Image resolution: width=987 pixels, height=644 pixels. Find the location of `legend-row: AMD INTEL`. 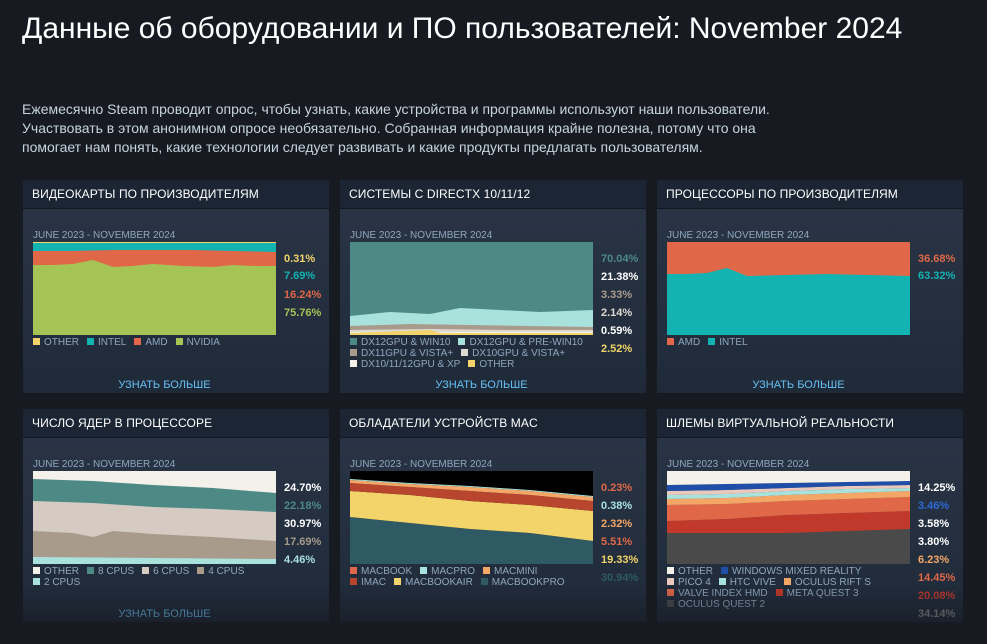

legend-row: AMD INTEL is located at coordinates (711, 342).